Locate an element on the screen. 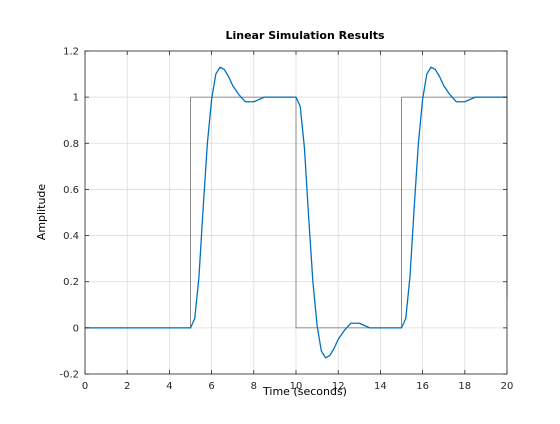  x-tick-label: 6 is located at coordinates (211, 386).